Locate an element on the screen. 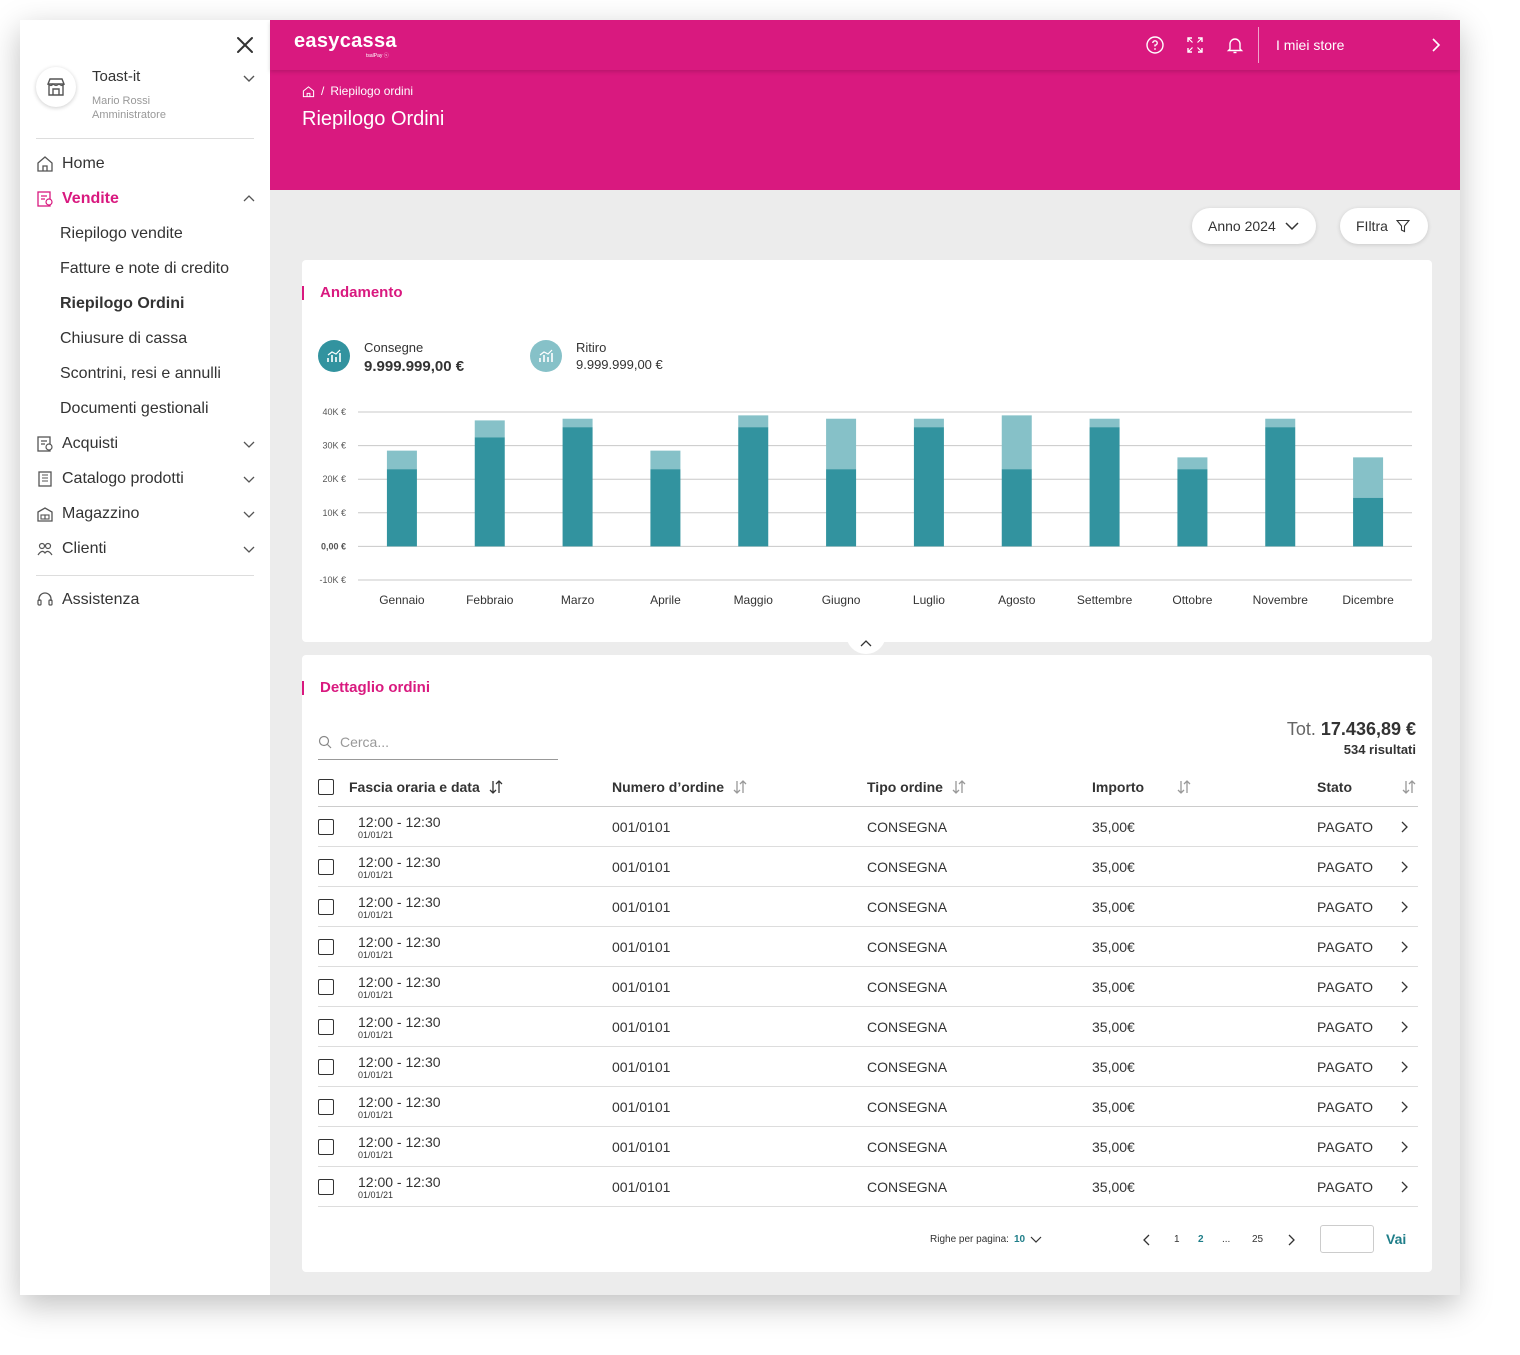 The height and width of the screenshot is (1355, 1520). filter-button: FIltra is located at coordinates (1384, 226).